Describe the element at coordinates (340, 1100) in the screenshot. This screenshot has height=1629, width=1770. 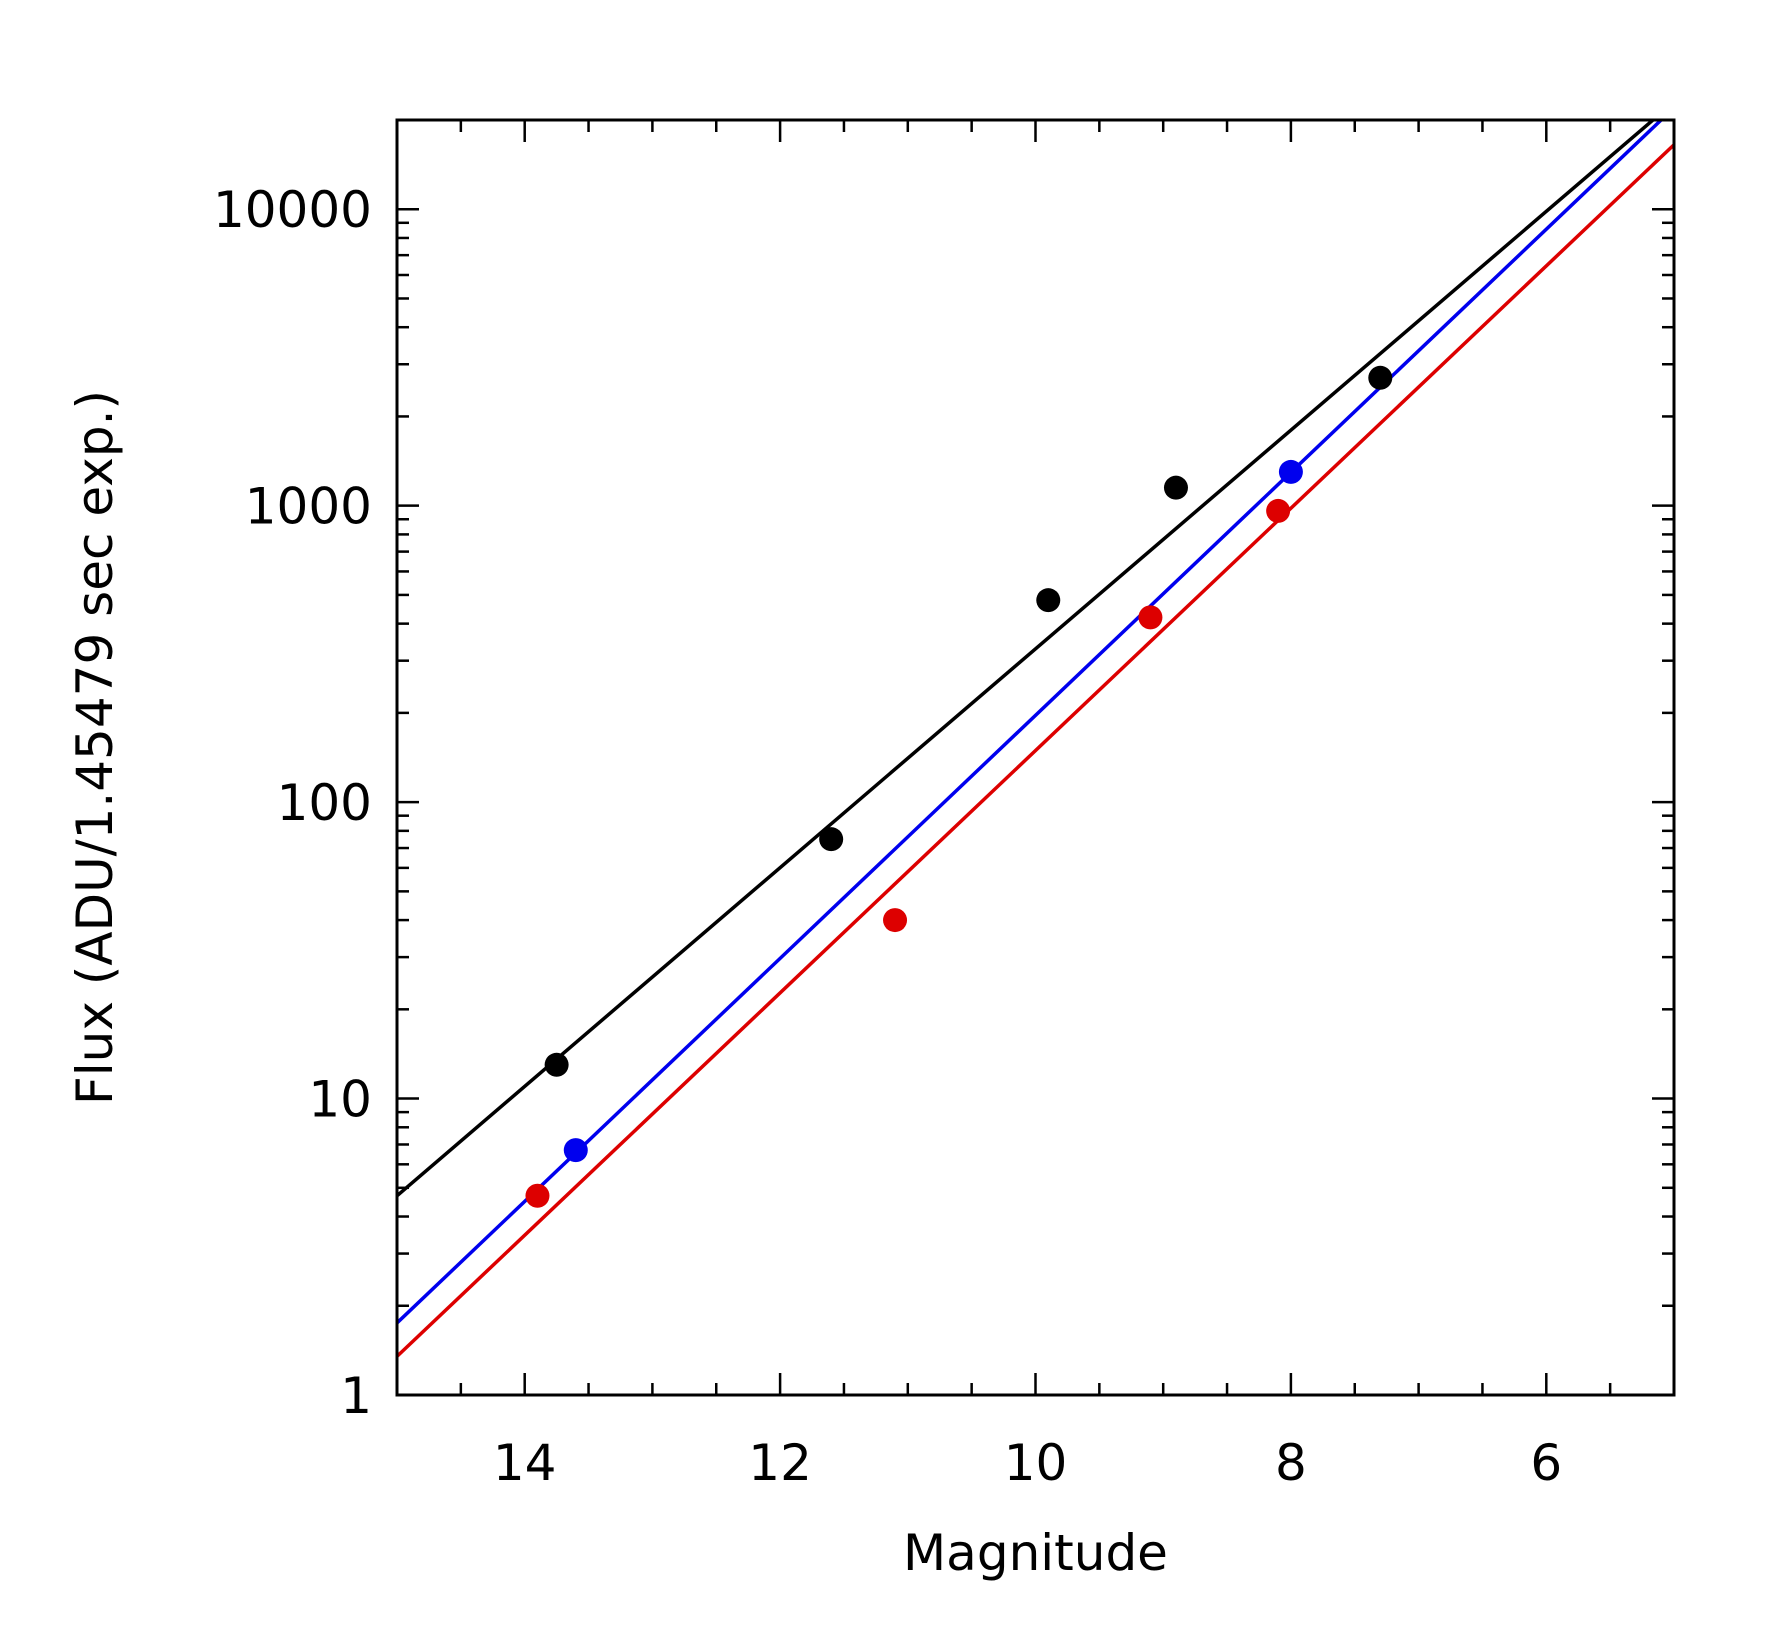
I see `y-tick-label: 10` at that location.